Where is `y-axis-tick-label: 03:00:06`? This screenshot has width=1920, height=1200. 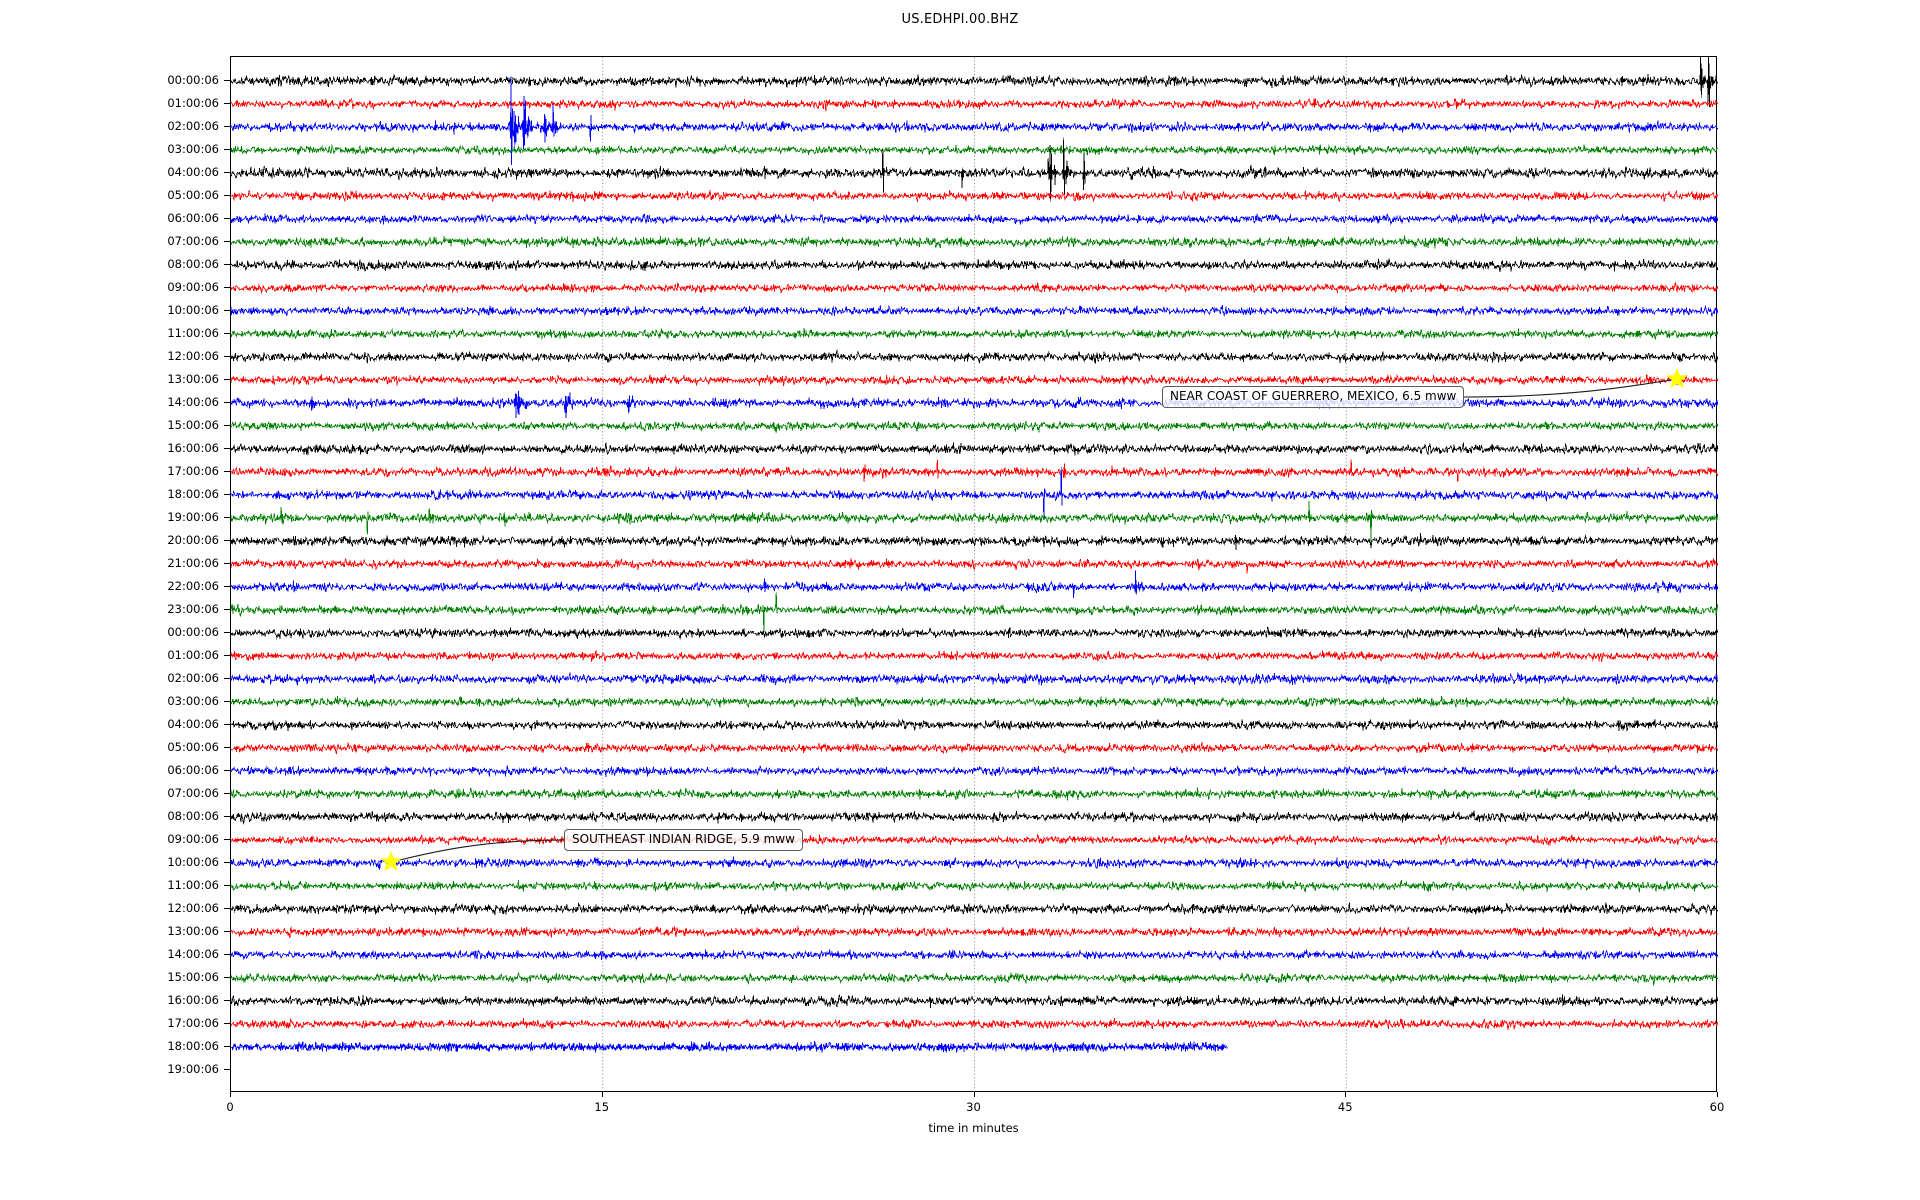 y-axis-tick-label: 03:00:06 is located at coordinates (193, 149).